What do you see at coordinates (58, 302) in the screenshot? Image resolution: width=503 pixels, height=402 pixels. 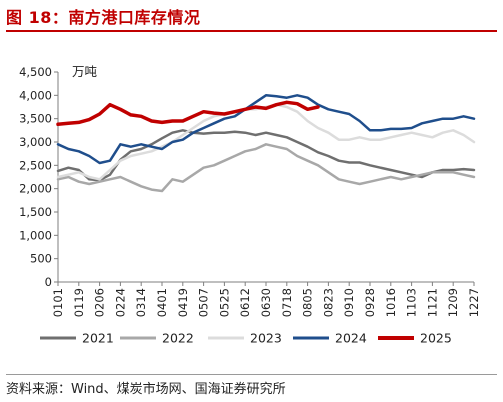 I see `x-tick-label: 0101` at bounding box center [58, 302].